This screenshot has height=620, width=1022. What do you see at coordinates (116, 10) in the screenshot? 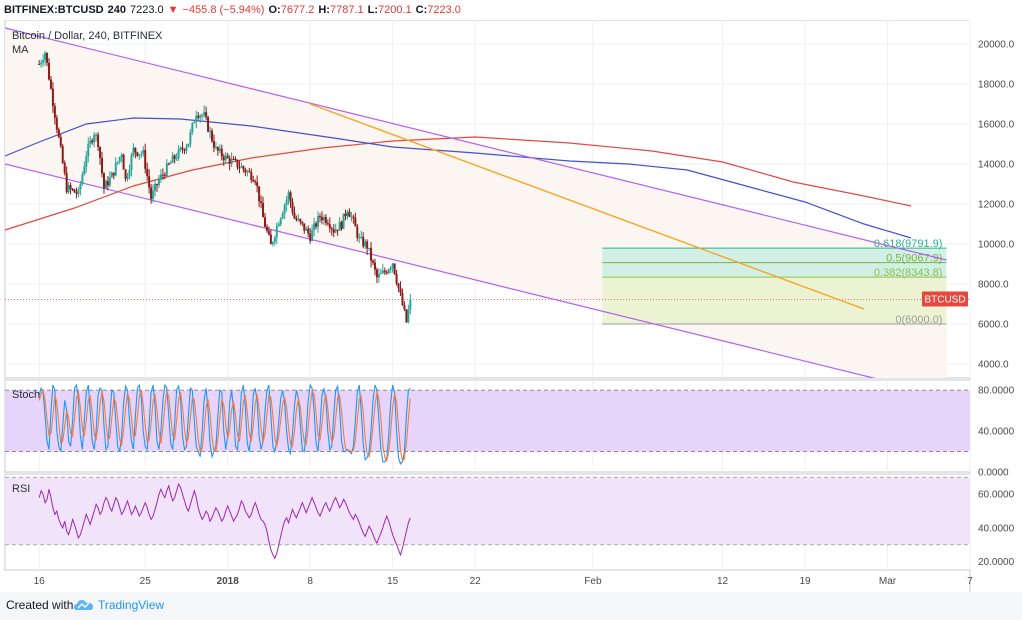
I see `interval-label: 240` at bounding box center [116, 10].